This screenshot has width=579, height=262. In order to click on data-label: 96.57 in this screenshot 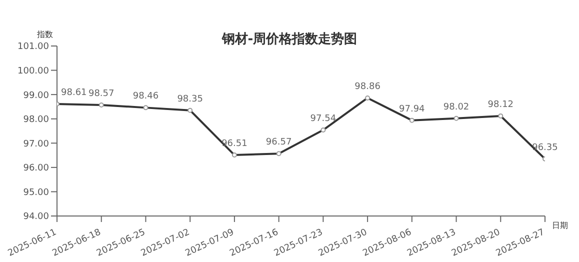, I will do `click(279, 143)`.